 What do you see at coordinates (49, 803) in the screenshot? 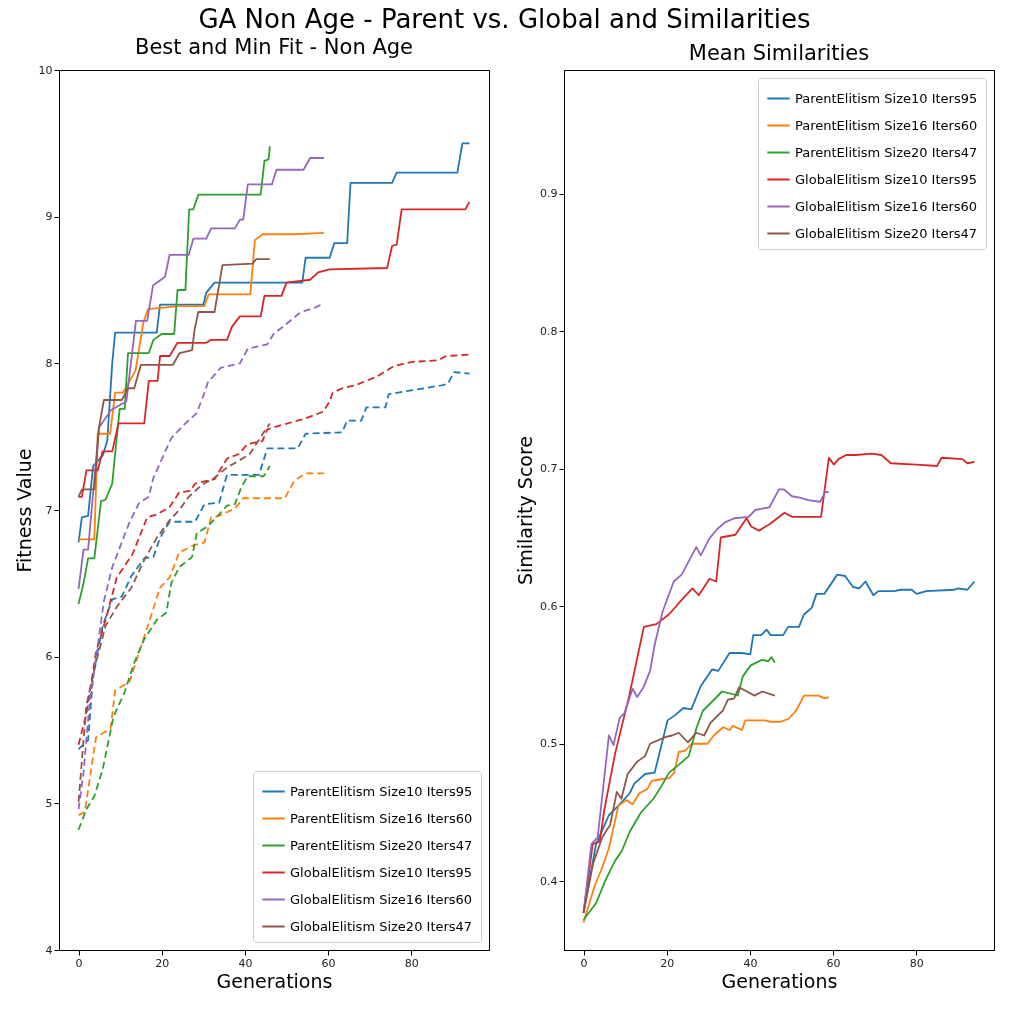
I see `y-tick-label: 5` at bounding box center [49, 803].